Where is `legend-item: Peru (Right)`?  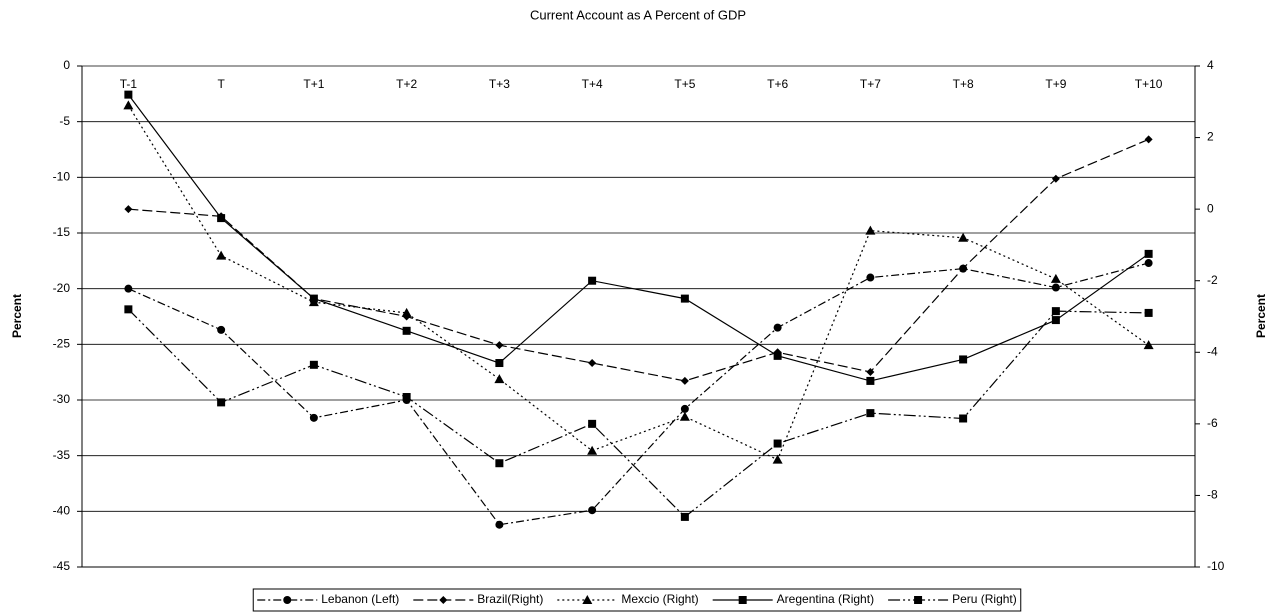 legend-item: Peru (Right) is located at coordinates (952, 599).